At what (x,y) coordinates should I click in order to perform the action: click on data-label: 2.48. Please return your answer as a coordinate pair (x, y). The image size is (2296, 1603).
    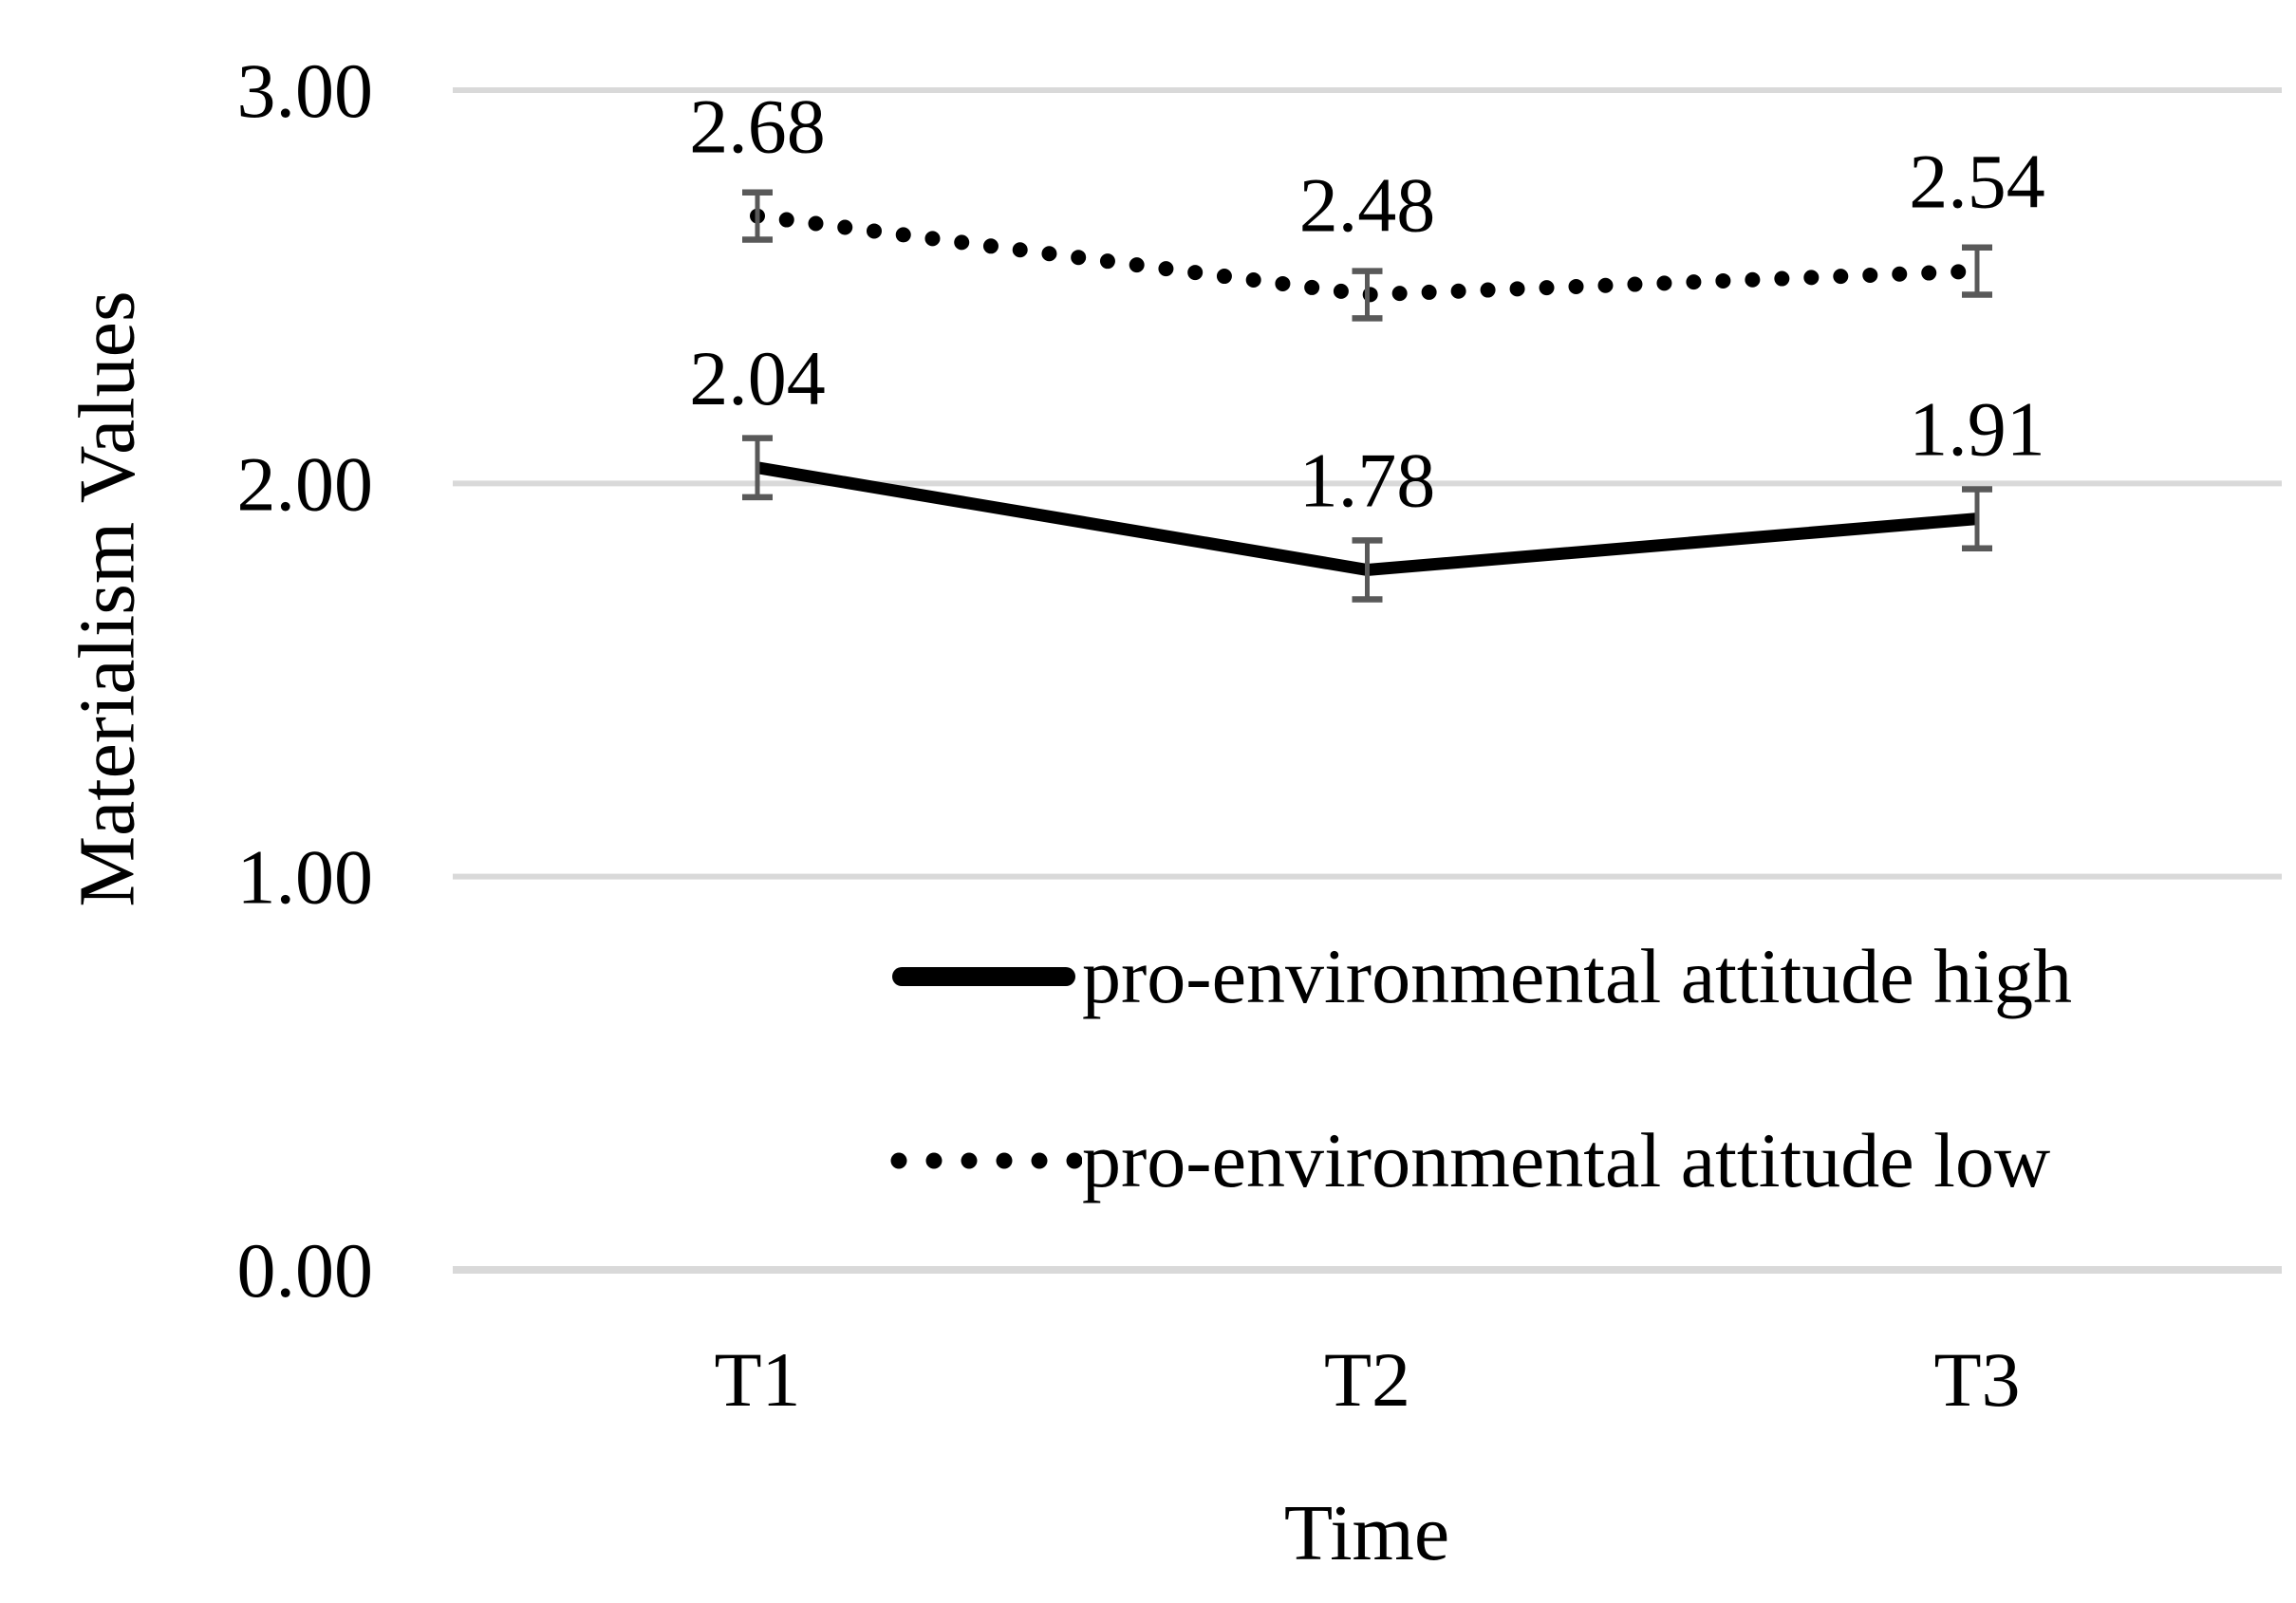
    Looking at the image, I should click on (1368, 204).